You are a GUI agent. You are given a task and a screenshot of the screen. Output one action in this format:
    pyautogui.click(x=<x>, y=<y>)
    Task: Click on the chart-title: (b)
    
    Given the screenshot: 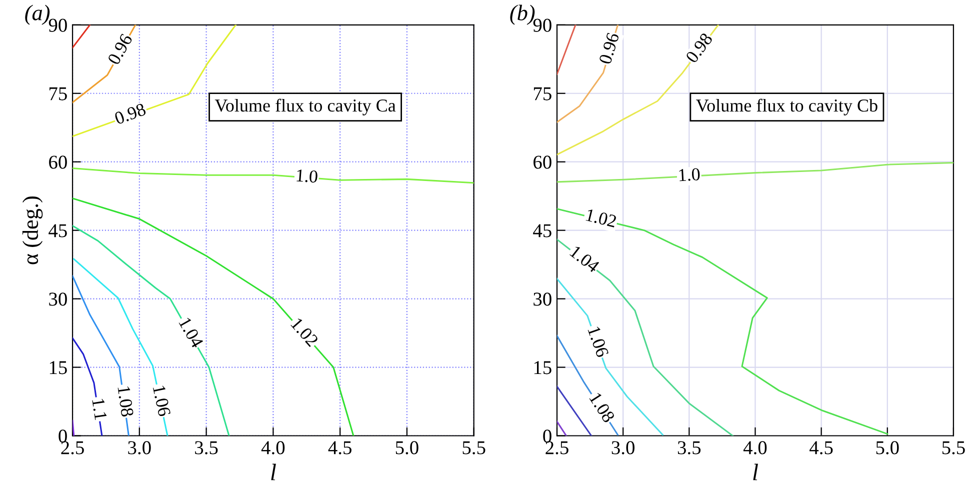 What is the action you would take?
    pyautogui.click(x=522, y=14)
    